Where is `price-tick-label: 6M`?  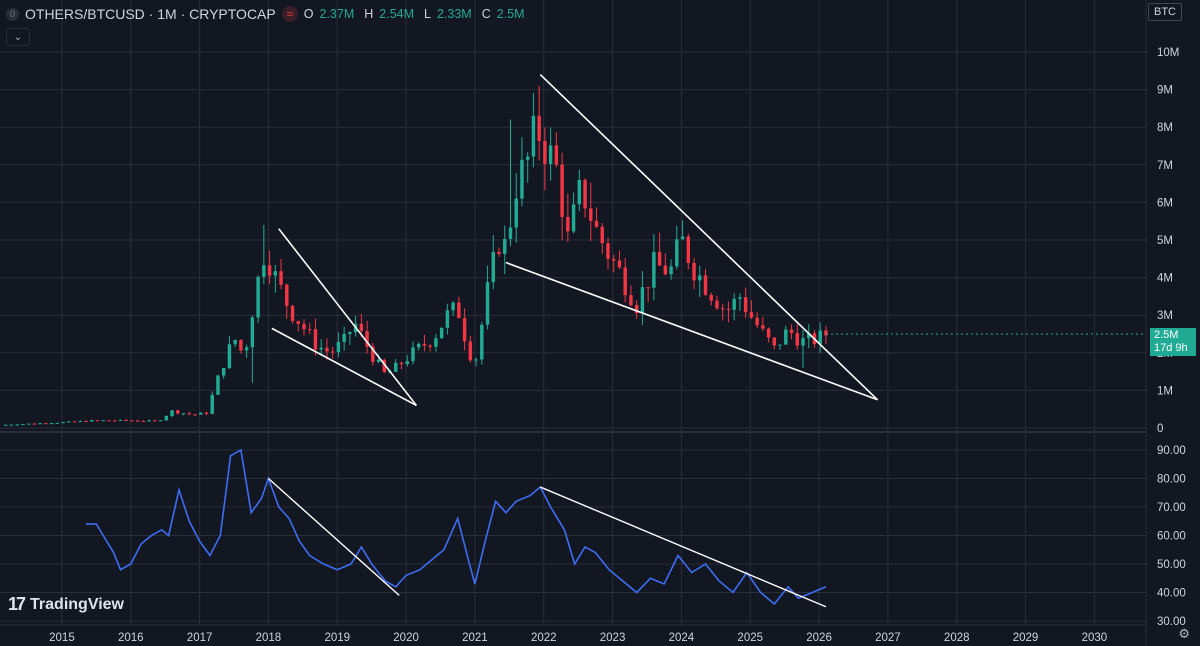 price-tick-label: 6M is located at coordinates (1165, 203).